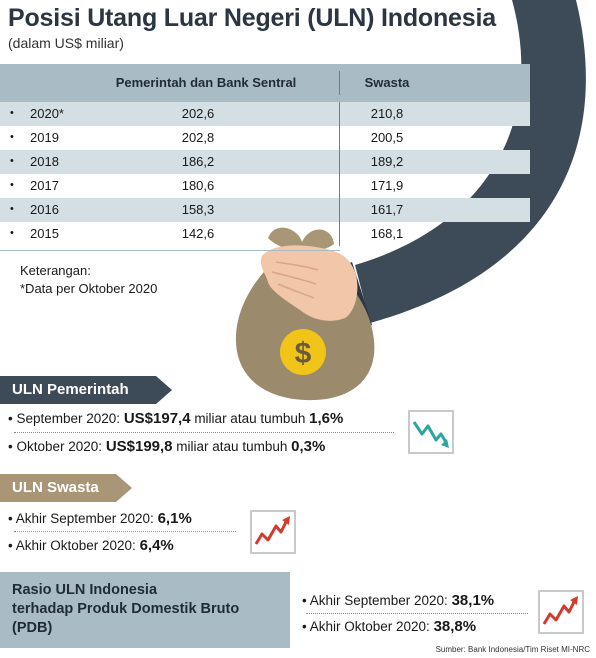 The image size is (596, 658). Describe the element at coordinates (44, 137) in the screenshot. I see `row-year: 2019` at that location.